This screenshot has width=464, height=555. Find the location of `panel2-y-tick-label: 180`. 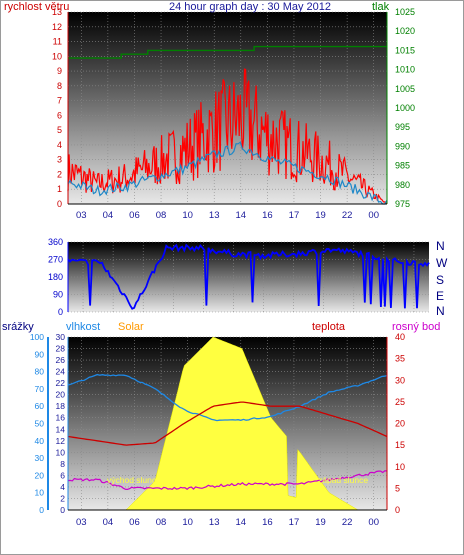

panel2-y-tick-label: 180 is located at coordinates (55, 277).